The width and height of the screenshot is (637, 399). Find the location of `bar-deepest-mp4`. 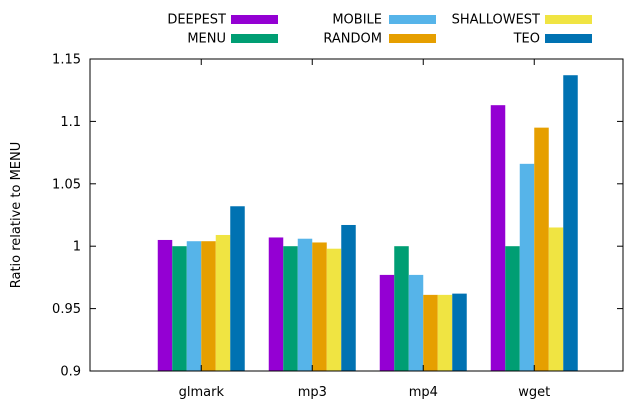

bar-deepest-mp4 is located at coordinates (387, 322).